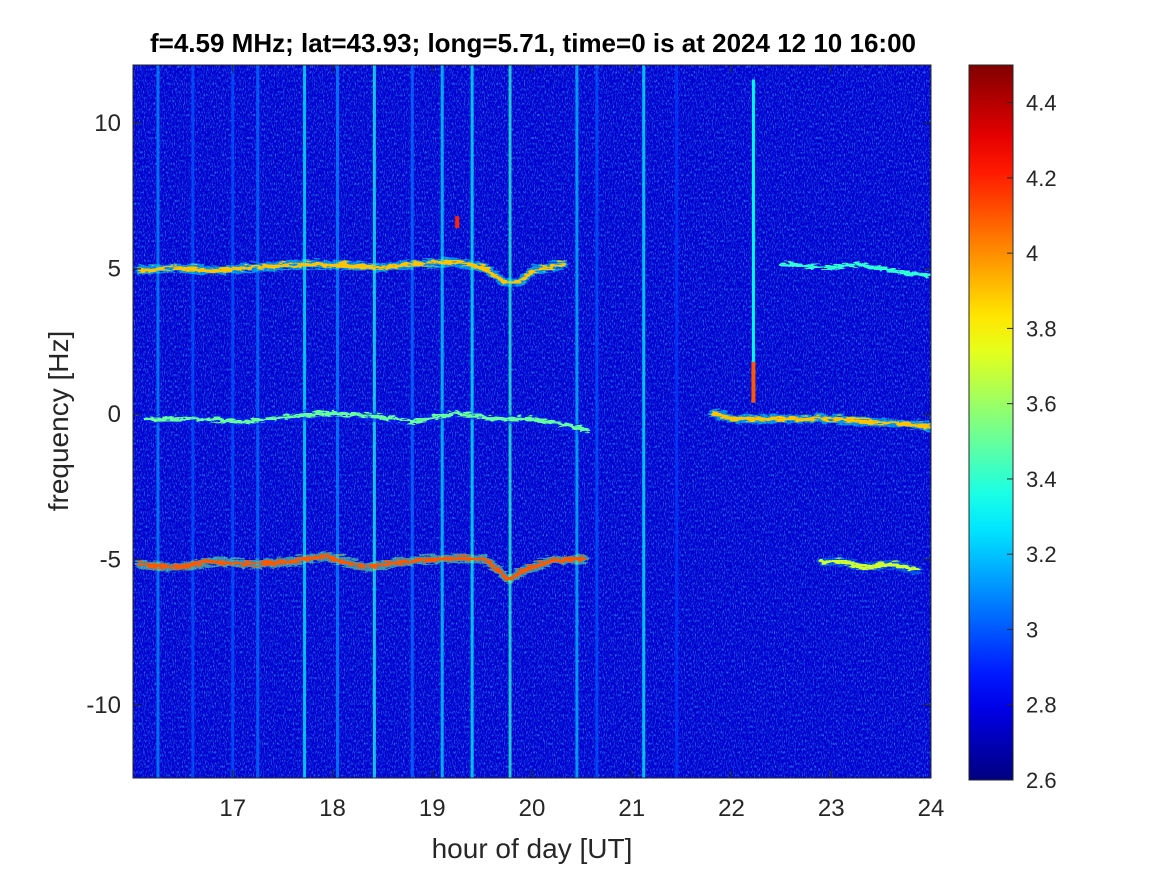  I want to click on x-axis-label: hour of day [UT], so click(532, 848).